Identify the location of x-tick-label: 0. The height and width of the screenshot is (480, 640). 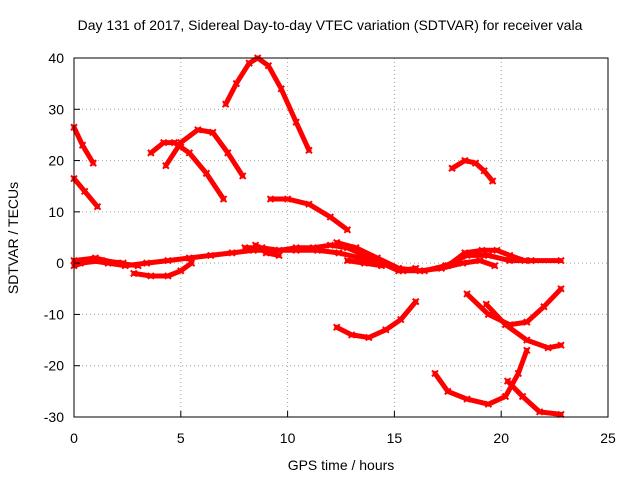
(74, 438).